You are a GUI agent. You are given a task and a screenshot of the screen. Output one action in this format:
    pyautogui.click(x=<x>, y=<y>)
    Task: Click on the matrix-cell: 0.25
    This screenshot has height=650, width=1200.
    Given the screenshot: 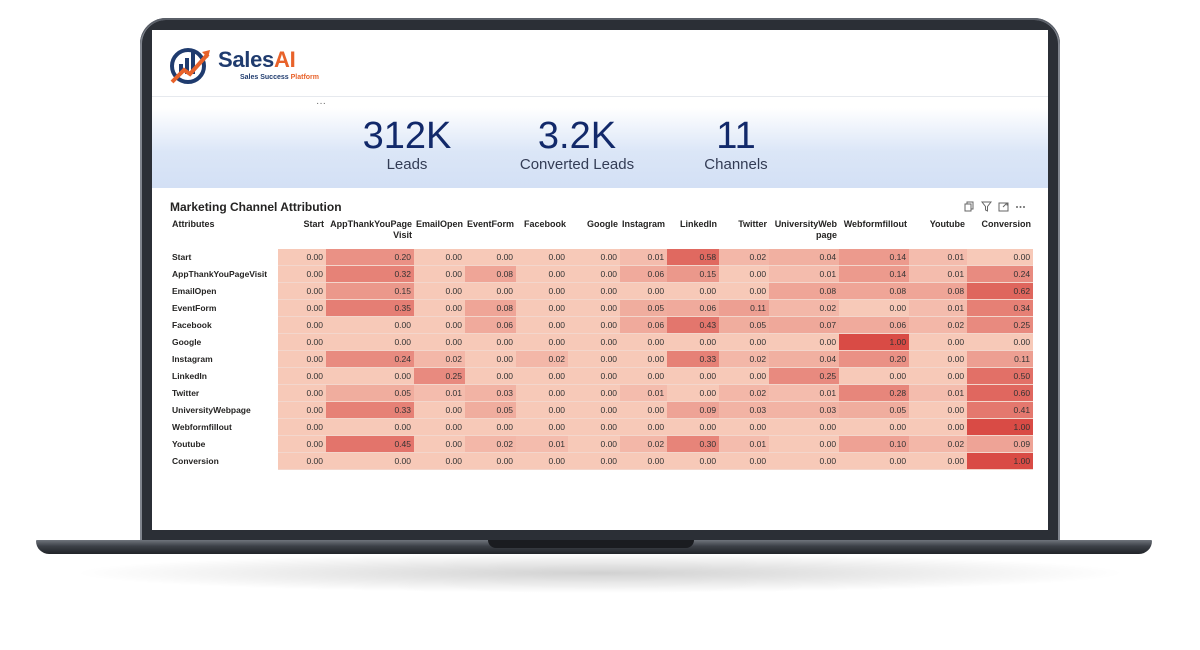 What is the action you would take?
    pyautogui.click(x=804, y=376)
    